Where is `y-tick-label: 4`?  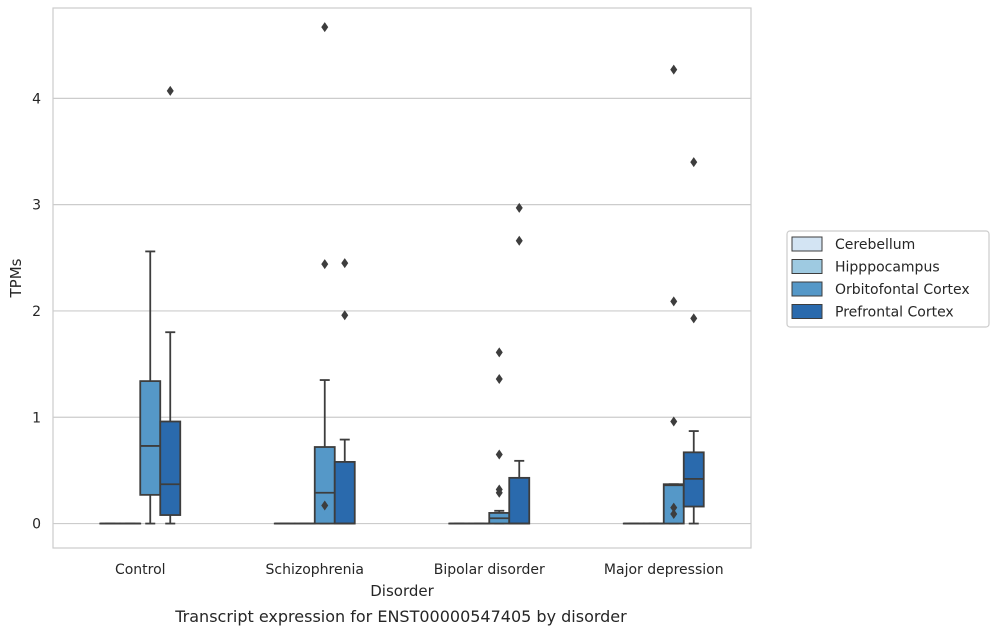 y-tick-label: 4 is located at coordinates (36, 99).